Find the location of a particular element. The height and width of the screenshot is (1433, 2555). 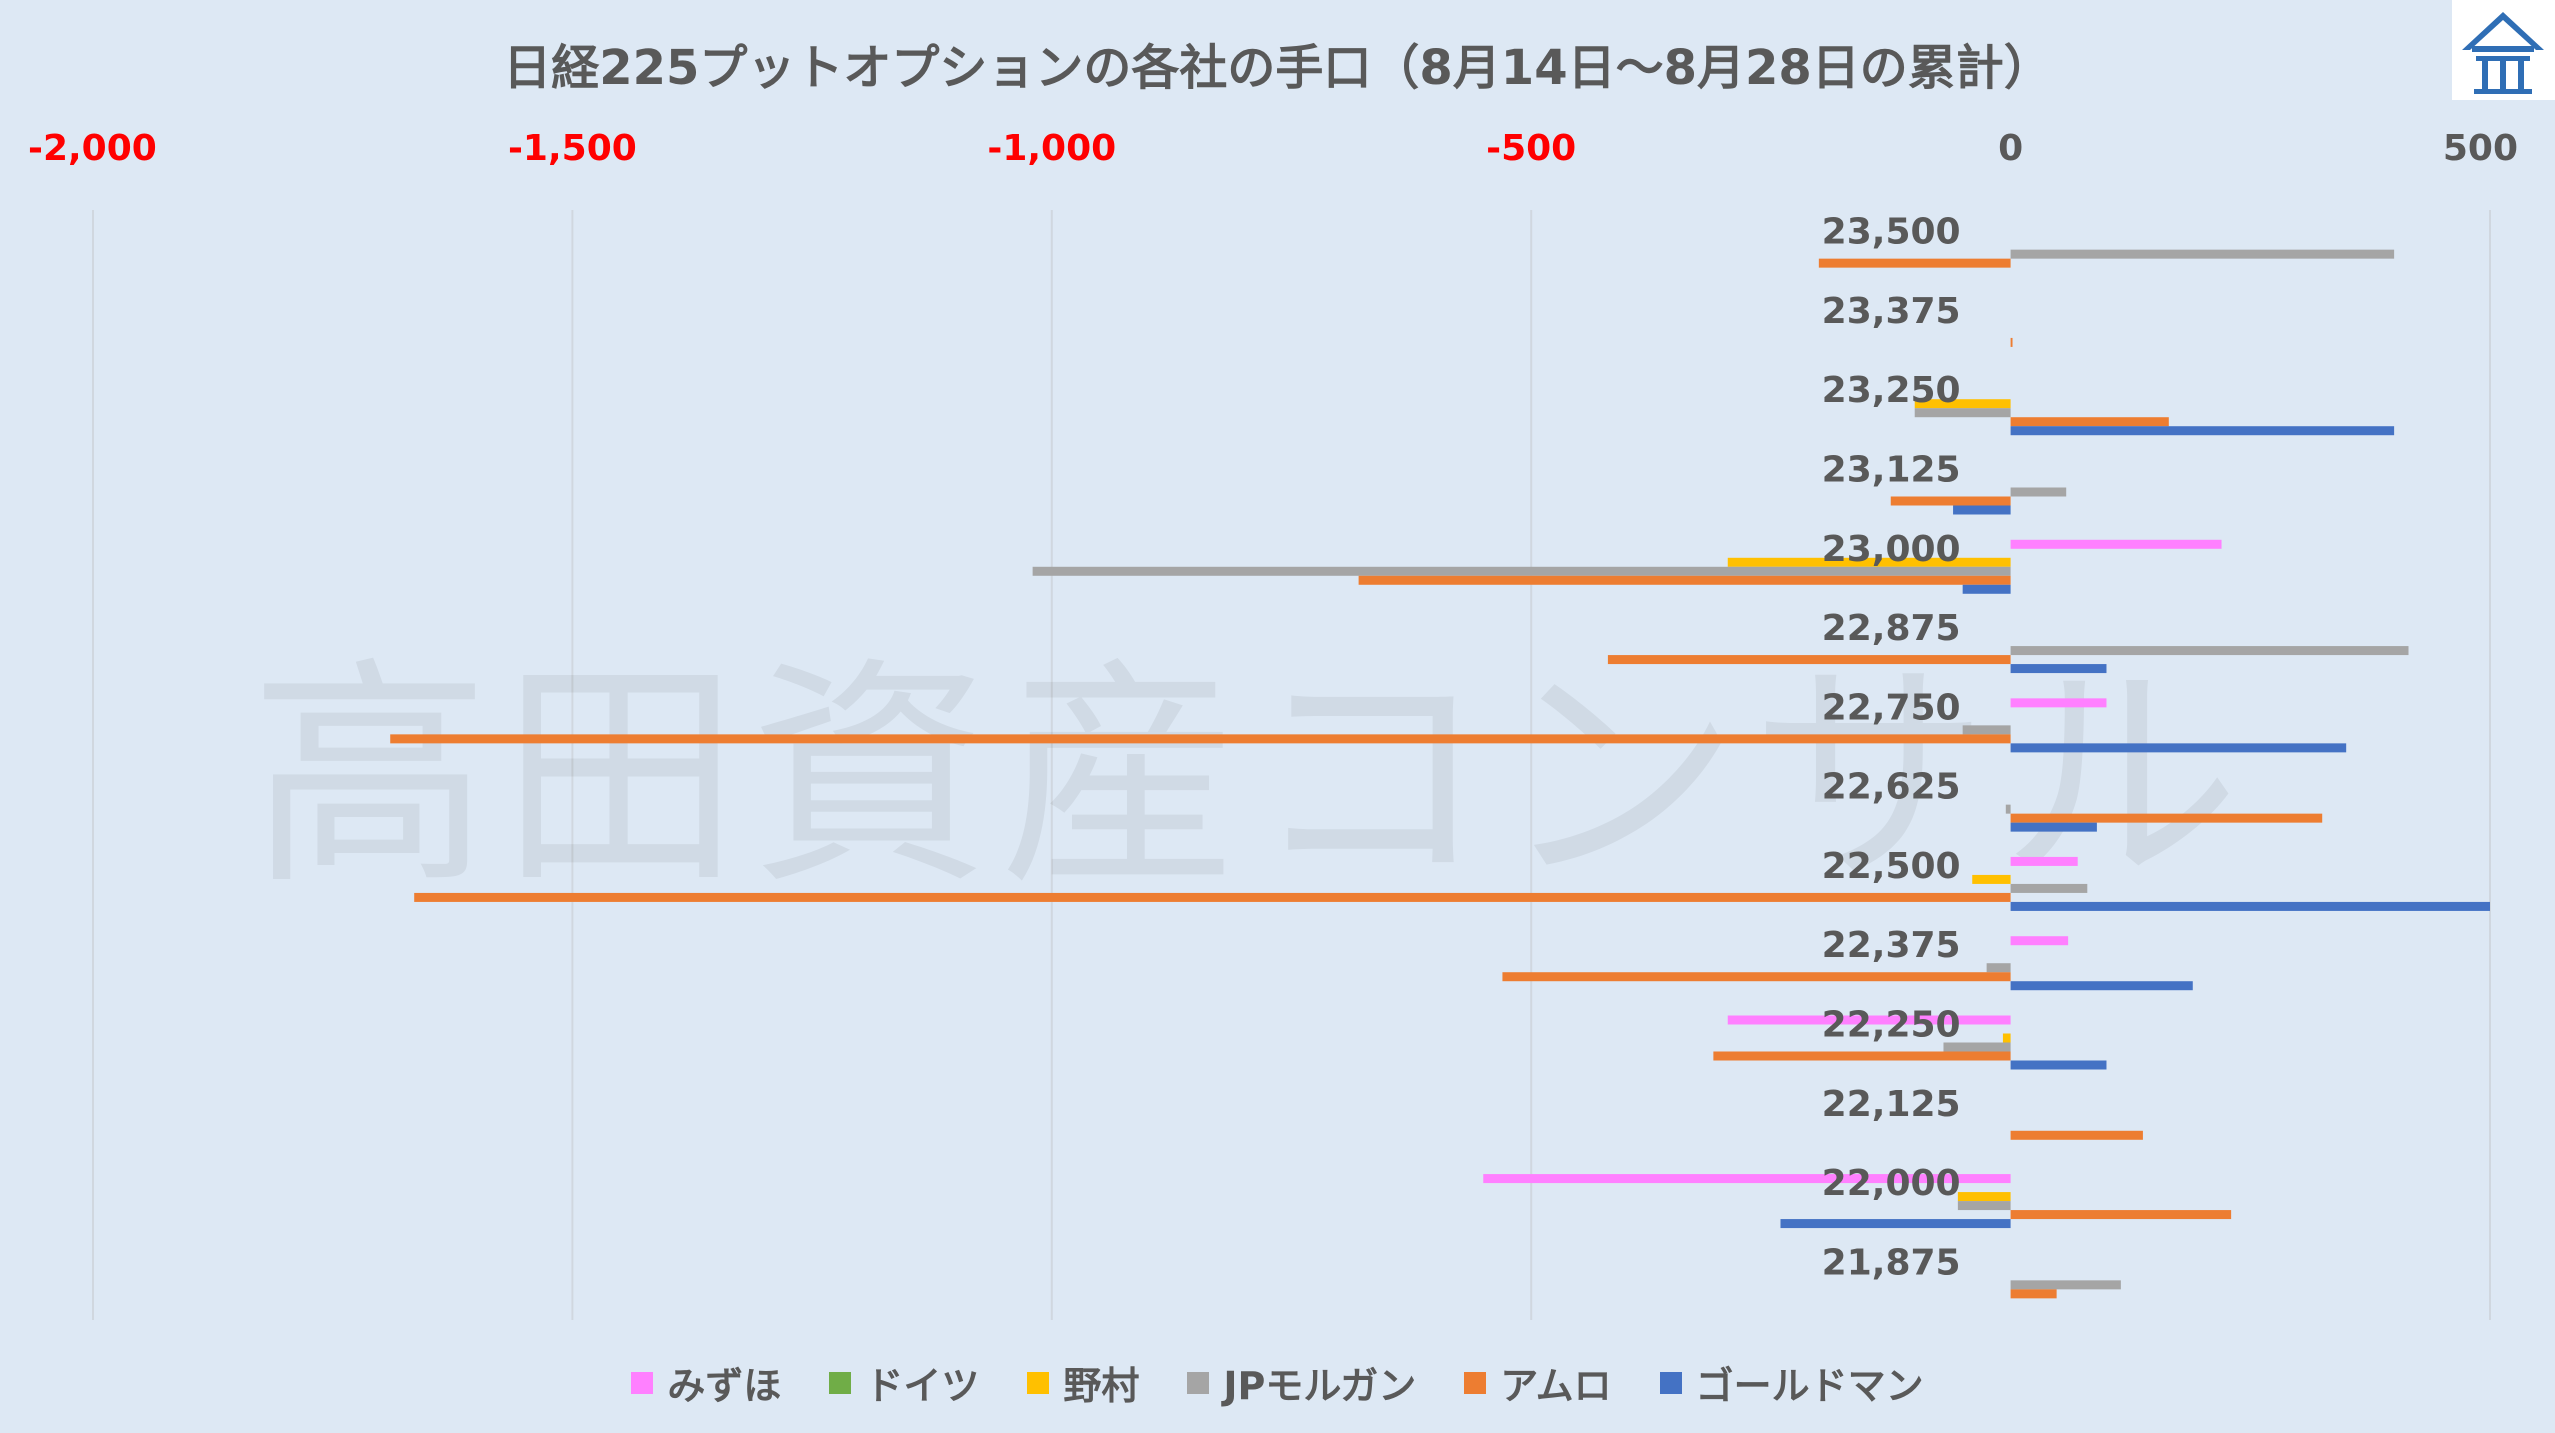

legend-item: 野村 is located at coordinates (1083, 1382).